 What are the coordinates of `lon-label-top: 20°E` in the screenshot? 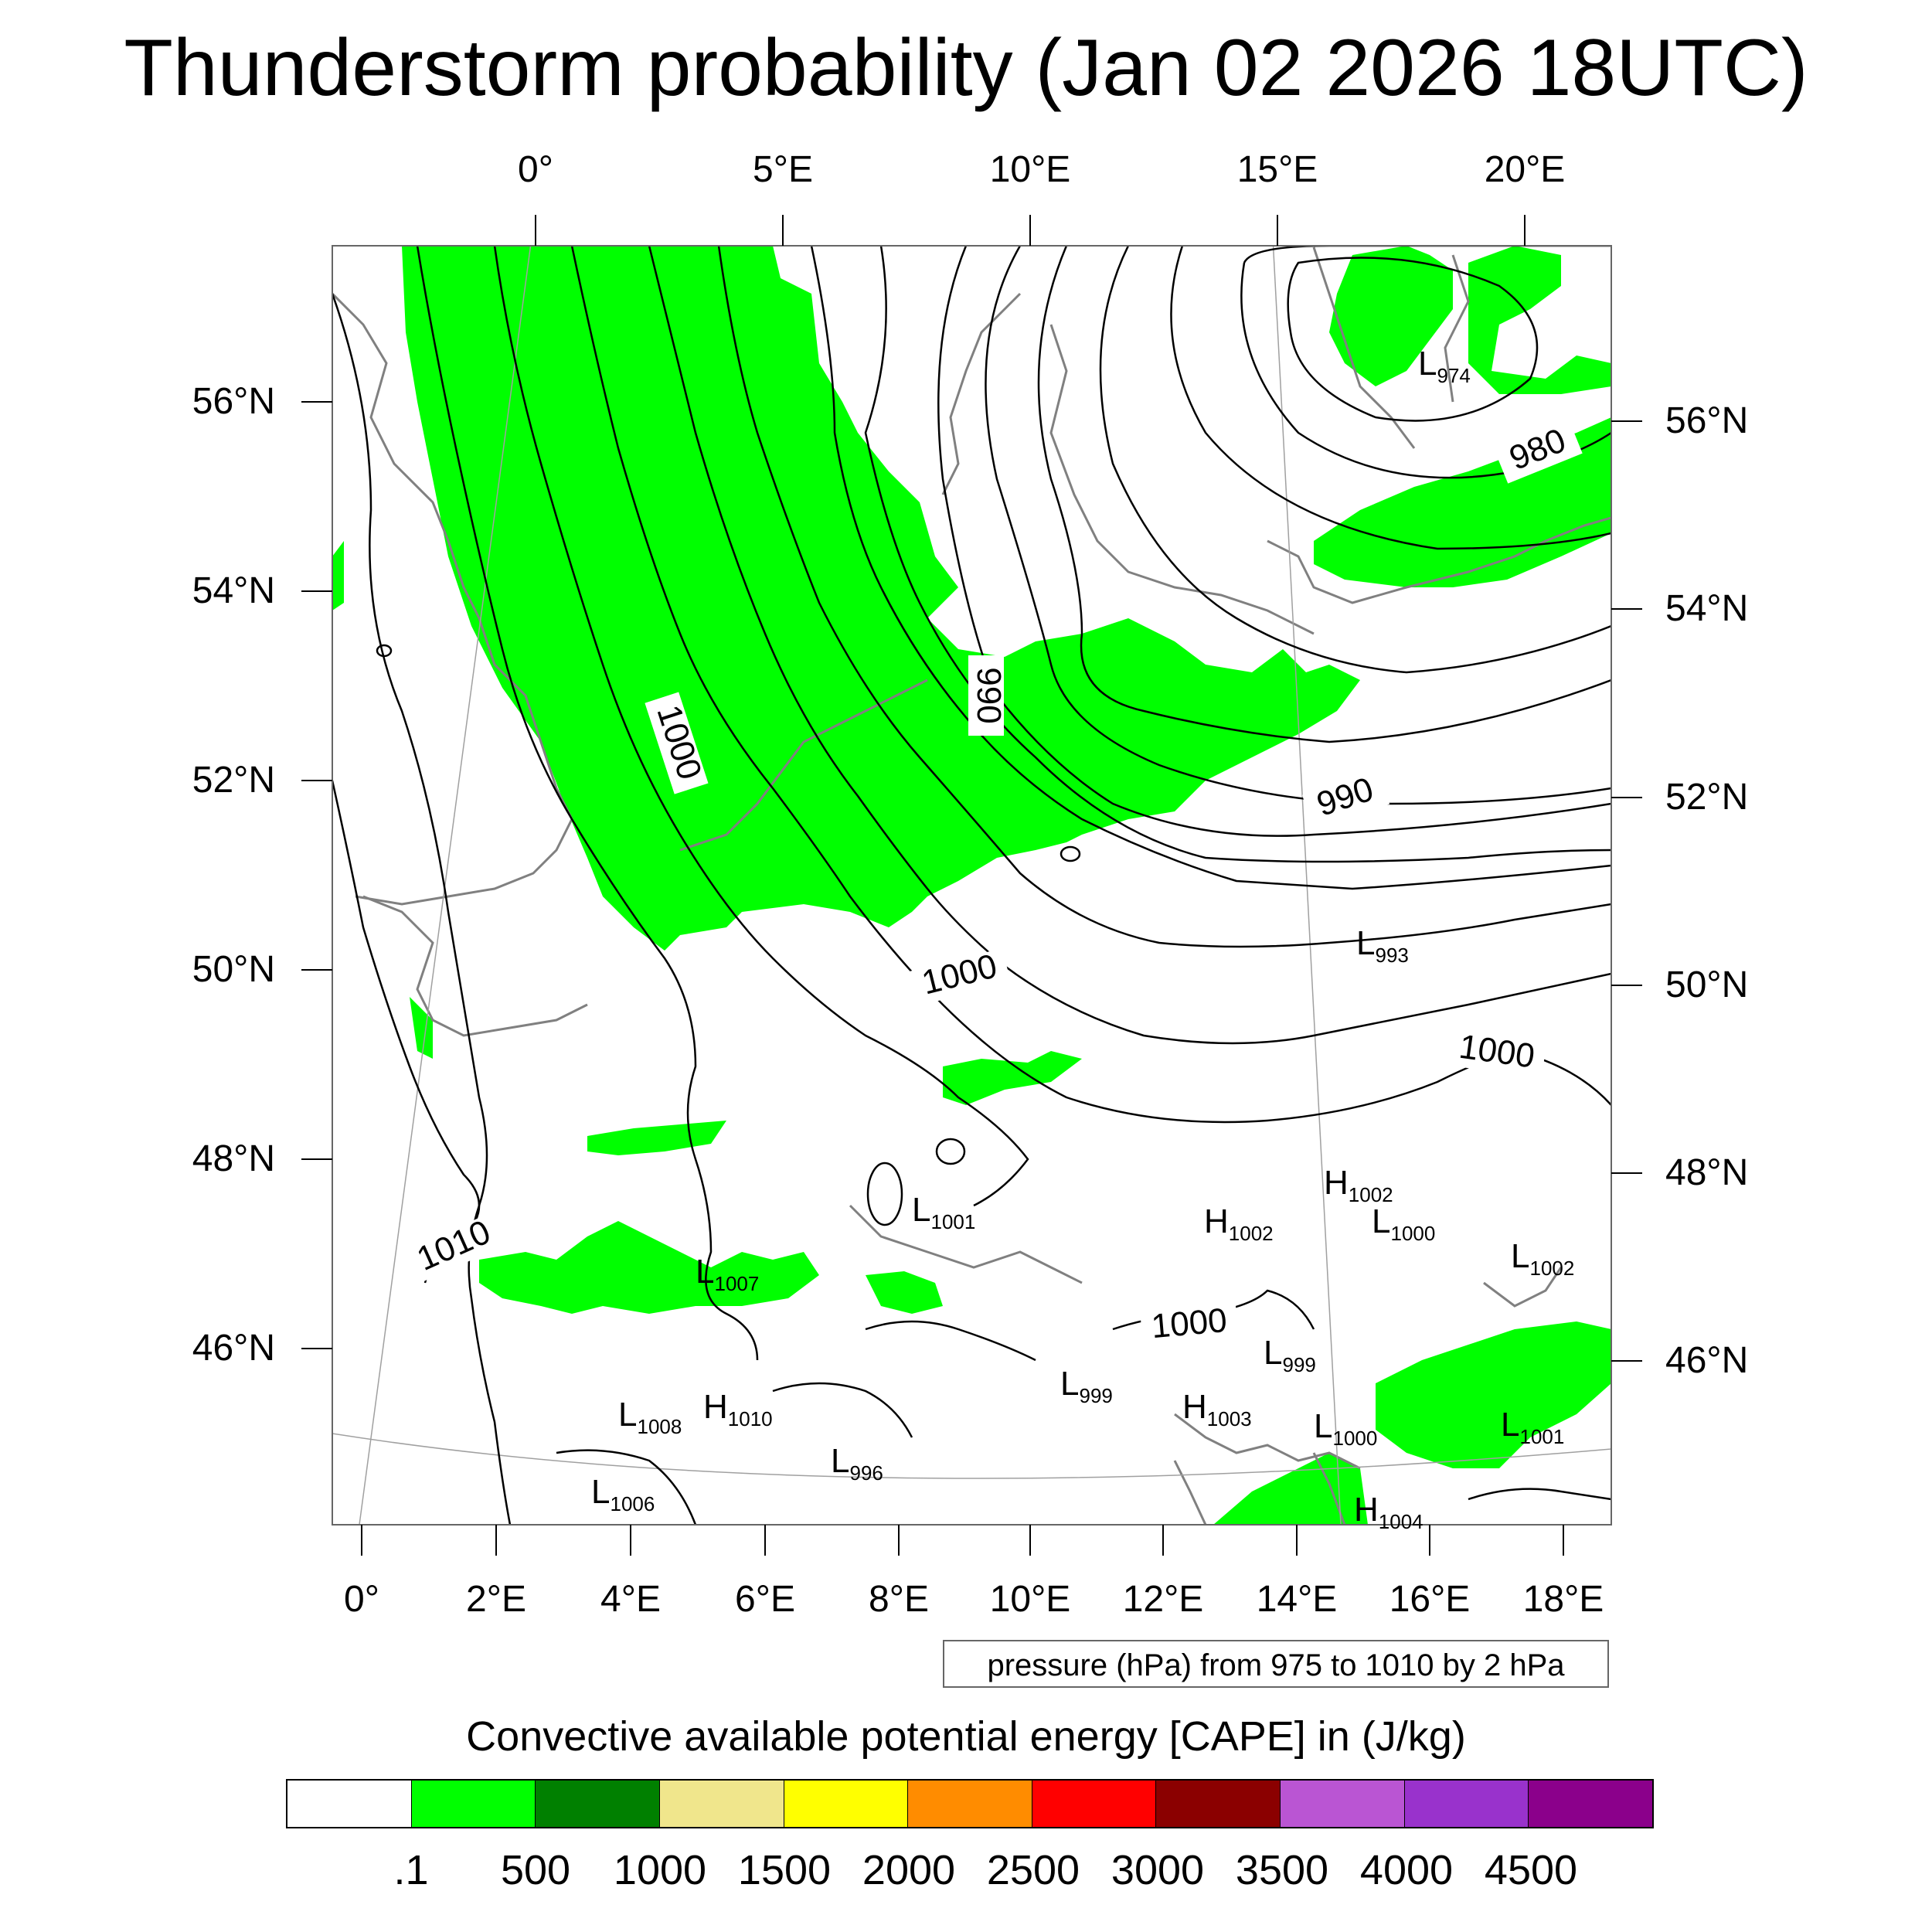 It's located at (1525, 169).